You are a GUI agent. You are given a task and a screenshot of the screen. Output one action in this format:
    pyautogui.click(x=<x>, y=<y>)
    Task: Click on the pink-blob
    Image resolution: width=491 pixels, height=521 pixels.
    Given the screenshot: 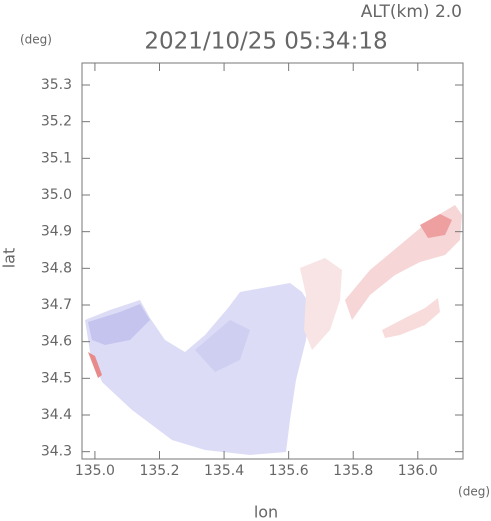 What is the action you would take?
    pyautogui.click(x=411, y=318)
    